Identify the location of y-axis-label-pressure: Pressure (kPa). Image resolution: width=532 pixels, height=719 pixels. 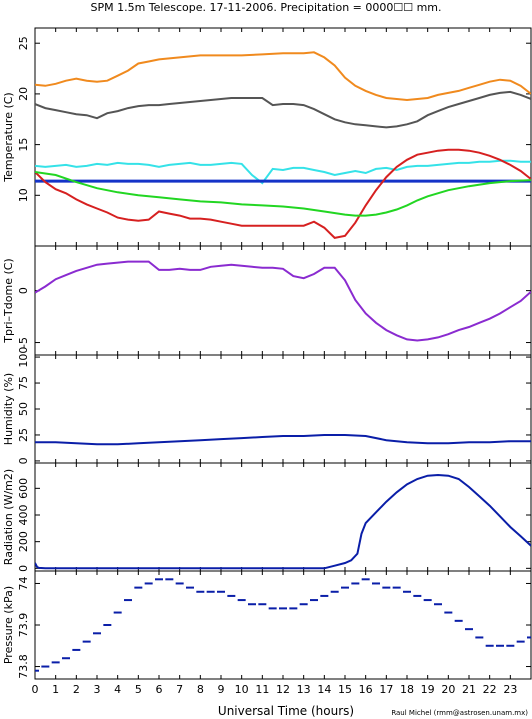
(8, 625).